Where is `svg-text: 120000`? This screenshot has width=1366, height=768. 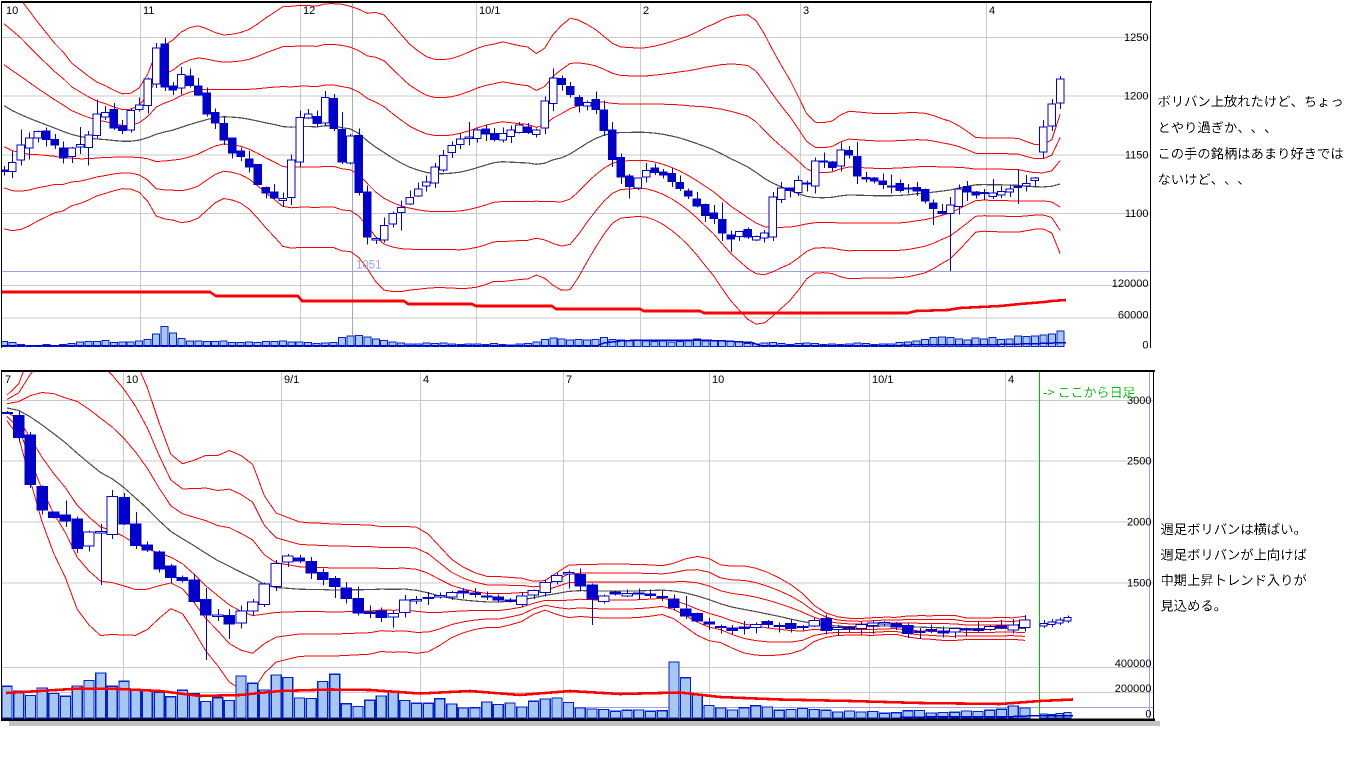 svg-text: 120000 is located at coordinates (1130, 284).